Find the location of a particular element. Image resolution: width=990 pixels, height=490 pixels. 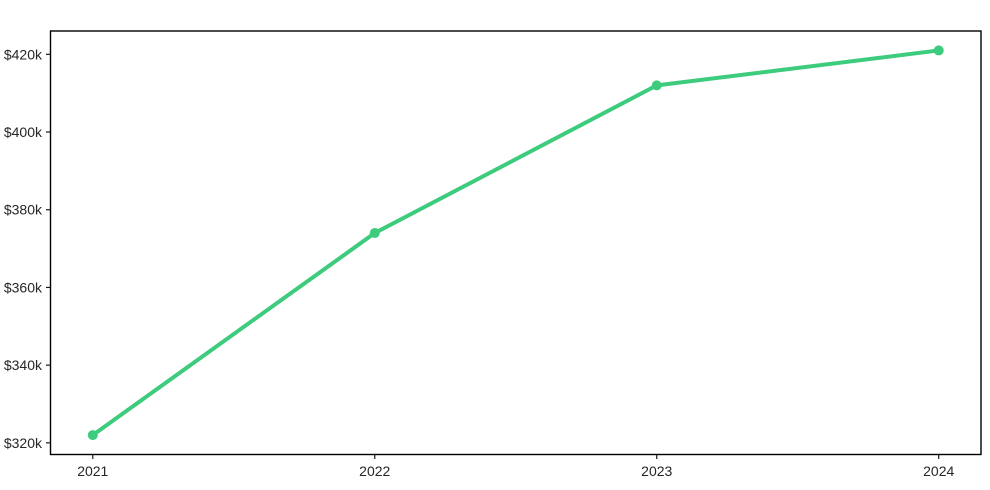

x-tick-label: 2021 is located at coordinates (92, 471).